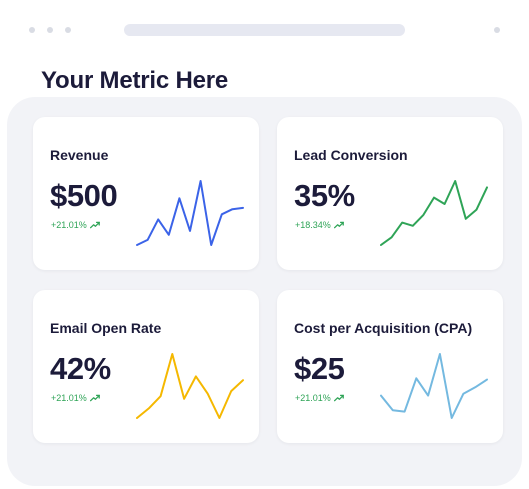  I want to click on cpa-sparkline, so click(434, 386).